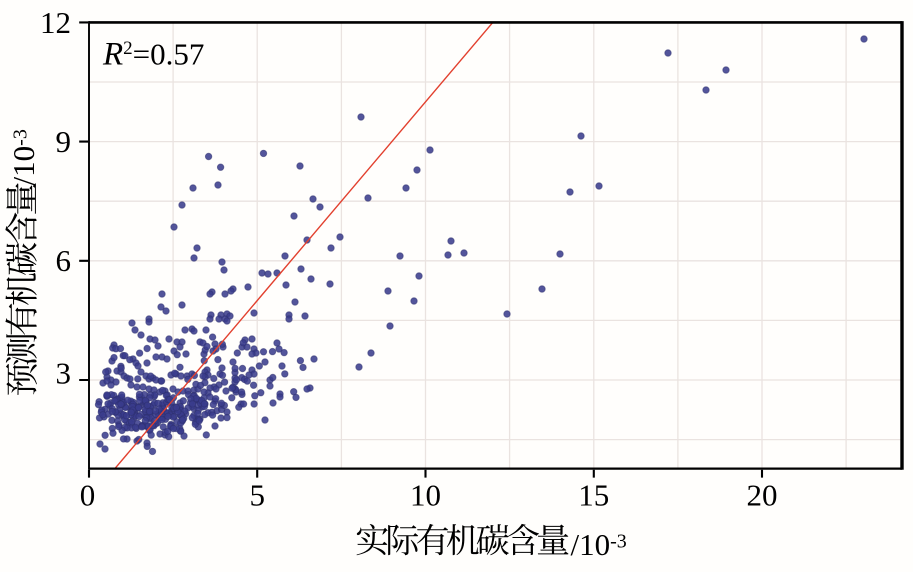  I want to click on svg-text: 12, so click(55, 22).